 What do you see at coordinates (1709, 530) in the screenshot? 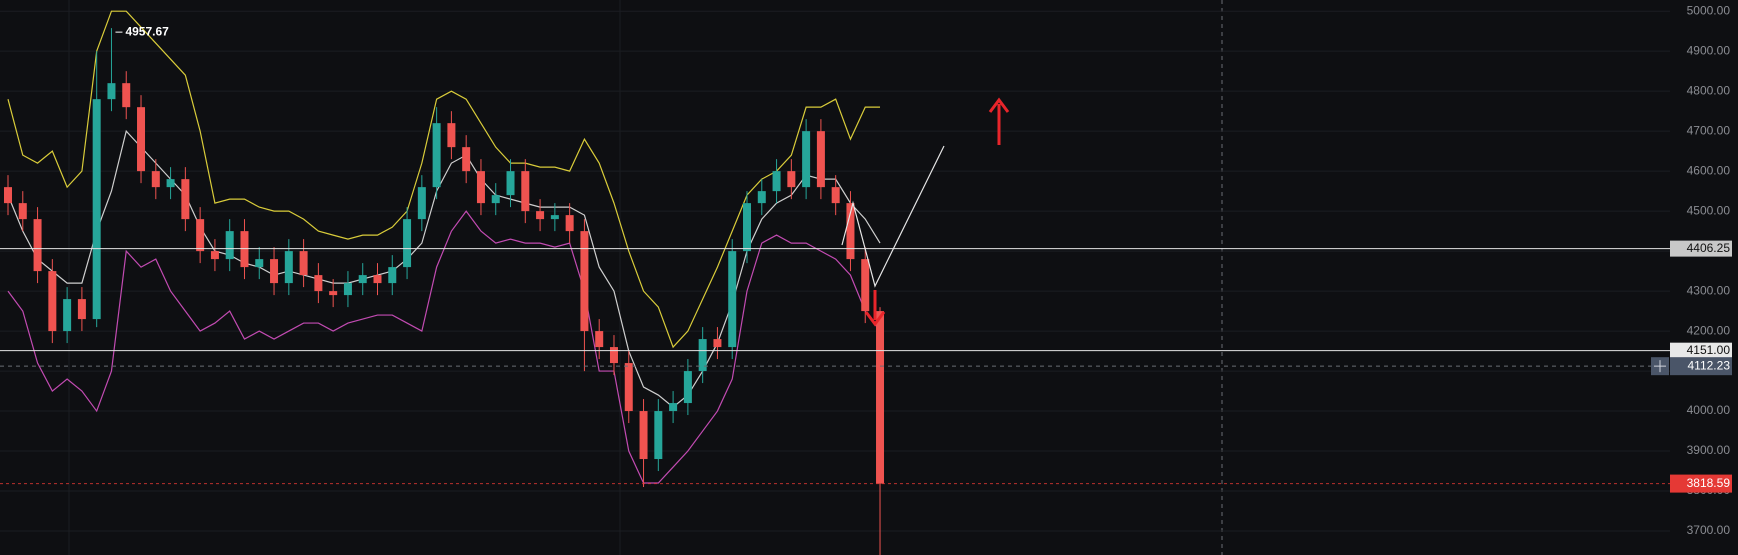
I see `y-tick-label: 3700.00` at bounding box center [1709, 530].